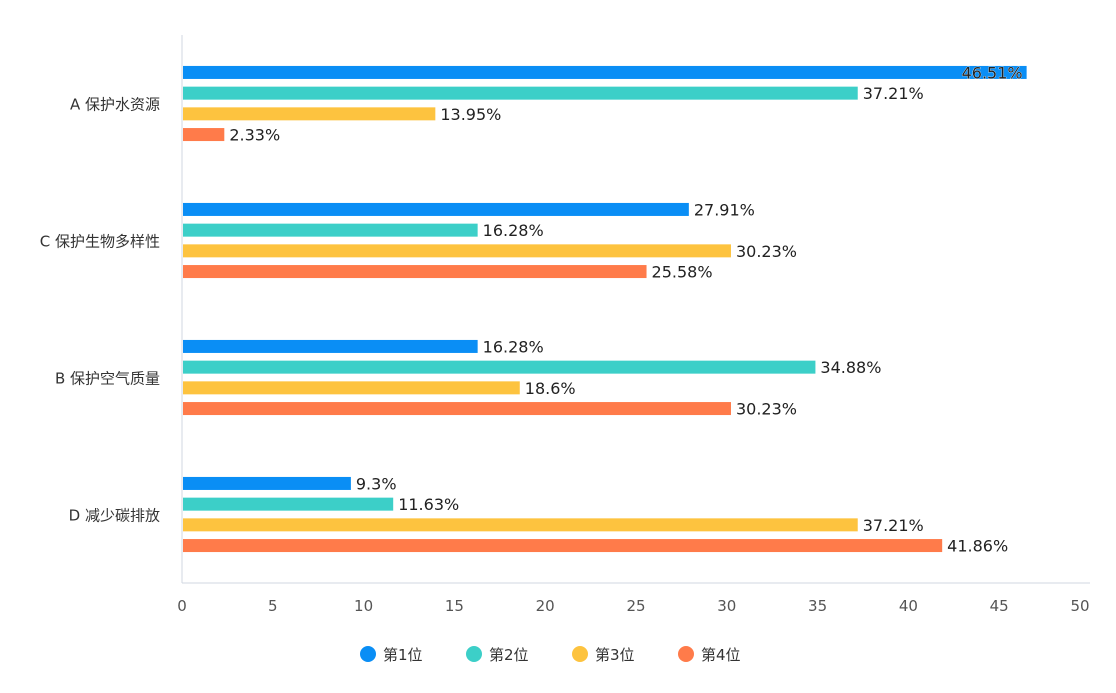  I want to click on data-label: 2.33%, so click(254, 135).